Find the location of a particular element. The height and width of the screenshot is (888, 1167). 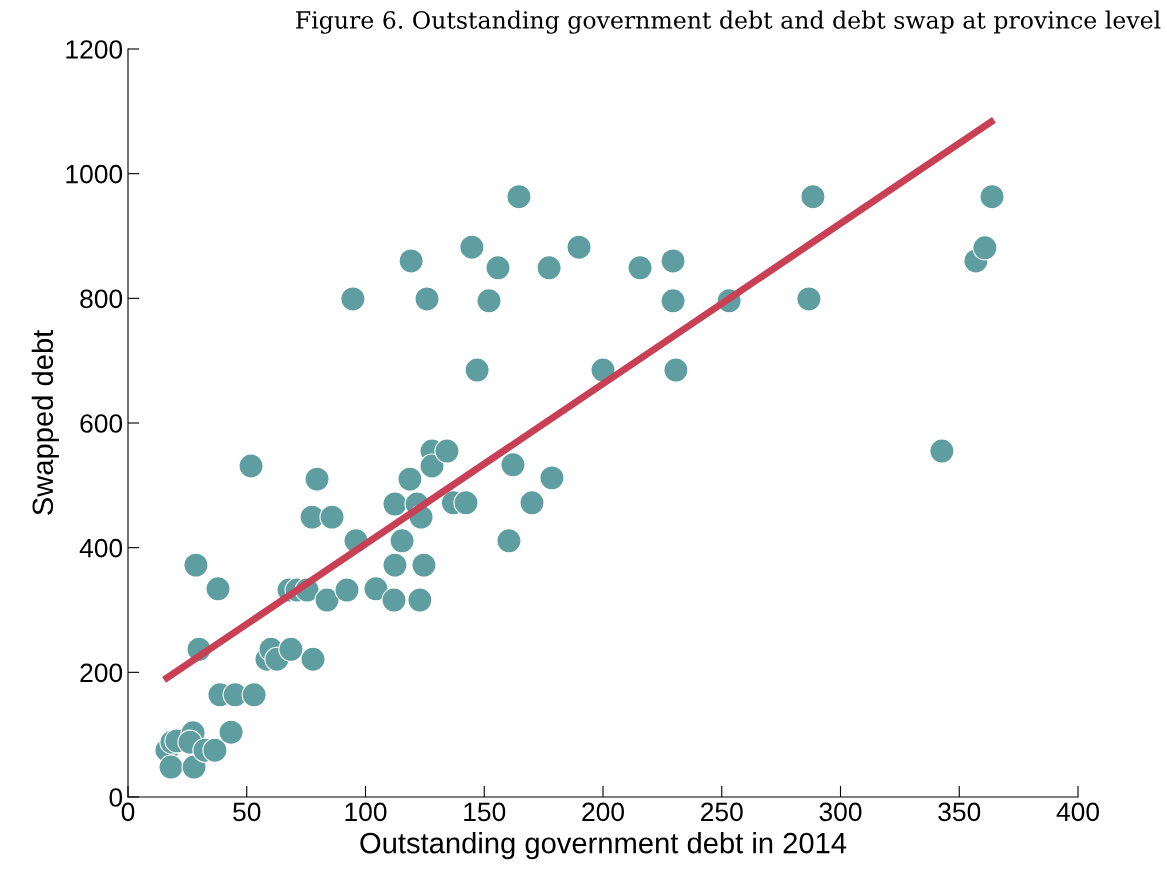

x-tick-label: 150 is located at coordinates (485, 812).